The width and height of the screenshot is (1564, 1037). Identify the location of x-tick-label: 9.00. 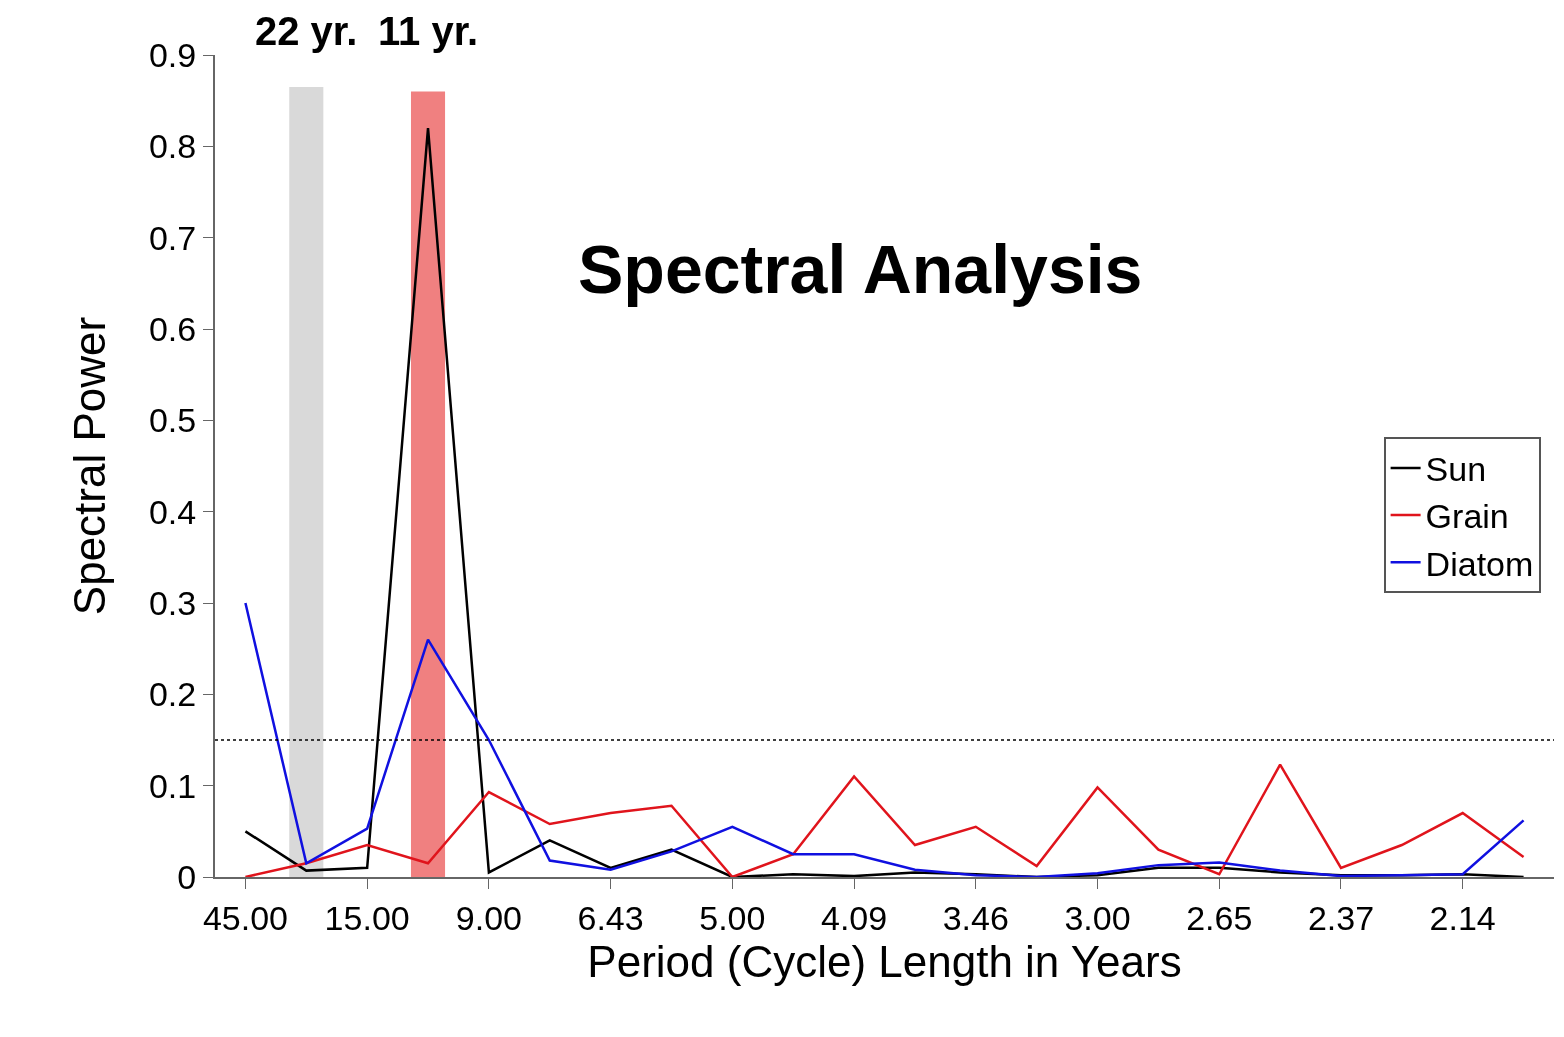
(488, 917).